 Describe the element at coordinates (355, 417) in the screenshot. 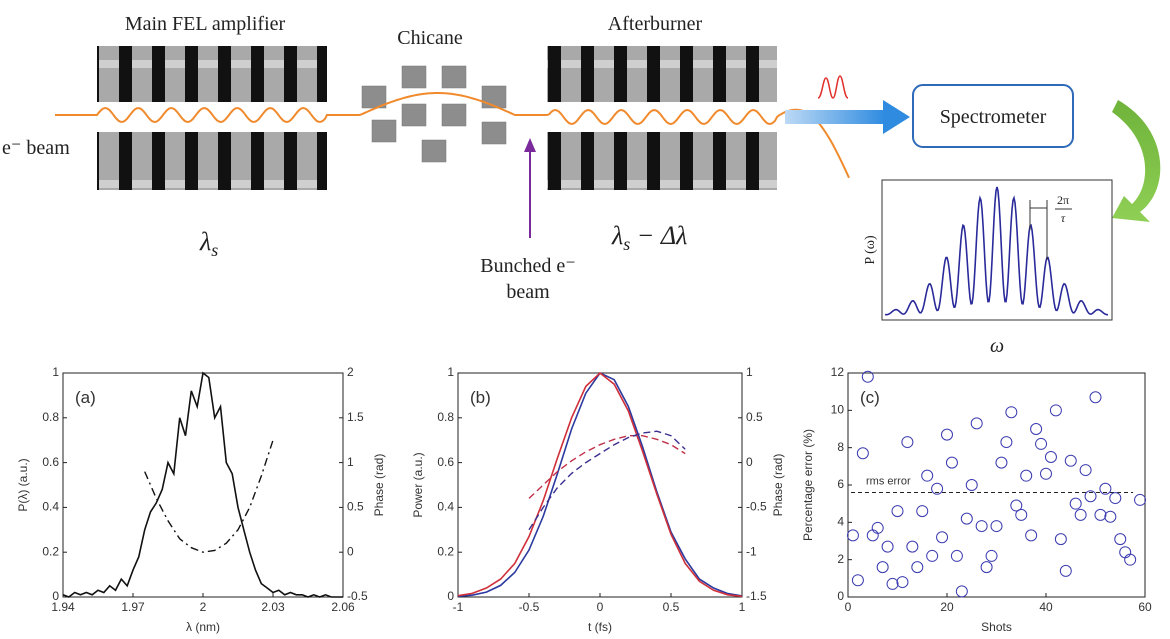

I see `y2-tick-label: 1.5` at that location.